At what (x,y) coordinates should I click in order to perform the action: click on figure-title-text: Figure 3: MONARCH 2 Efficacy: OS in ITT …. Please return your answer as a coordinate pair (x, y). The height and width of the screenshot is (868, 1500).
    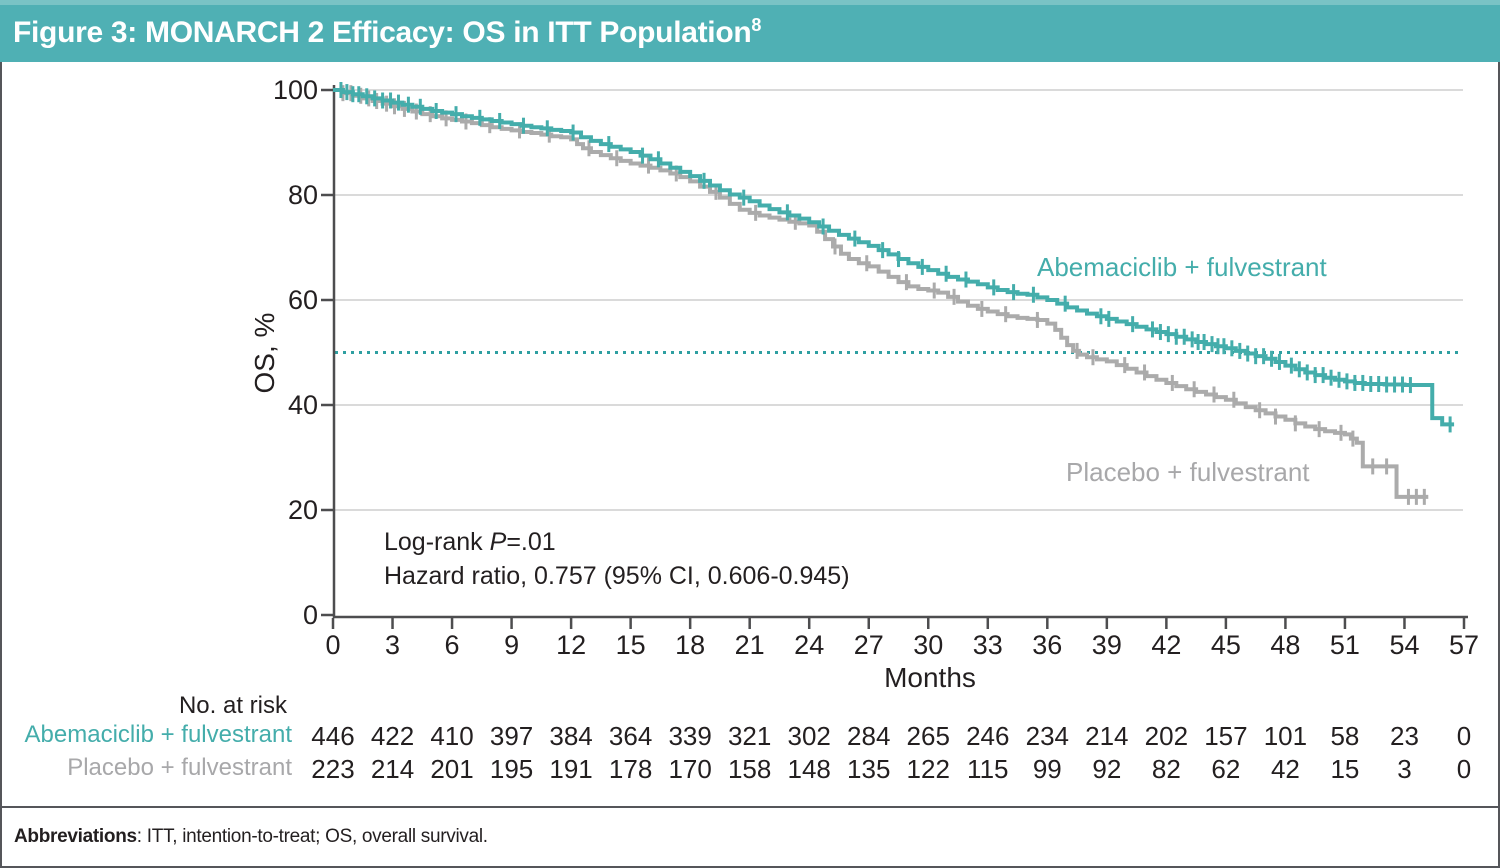
    Looking at the image, I should click on (382, 32).